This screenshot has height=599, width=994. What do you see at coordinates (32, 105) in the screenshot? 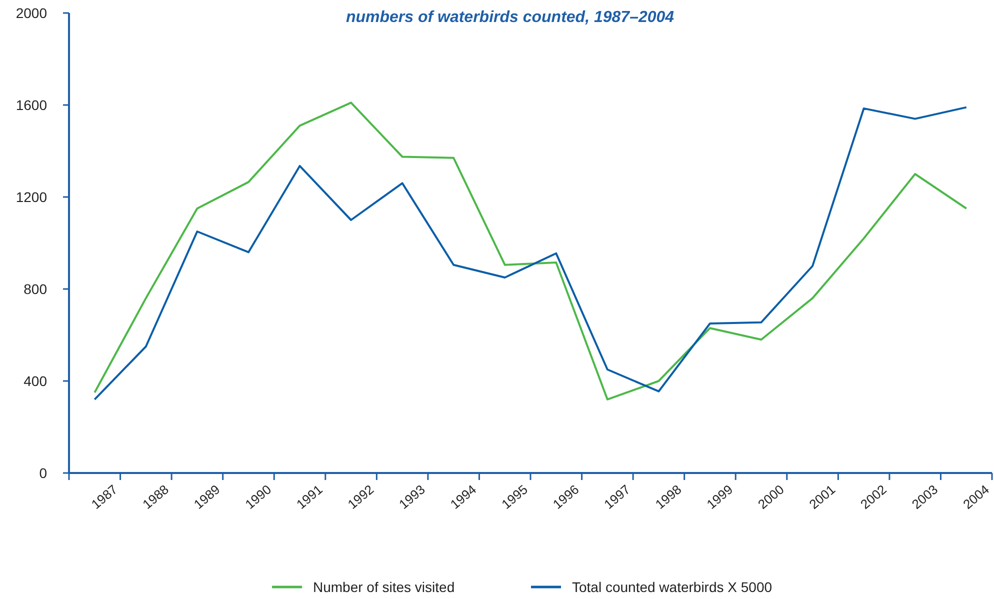
I see `y-tick-label: 1600` at bounding box center [32, 105].